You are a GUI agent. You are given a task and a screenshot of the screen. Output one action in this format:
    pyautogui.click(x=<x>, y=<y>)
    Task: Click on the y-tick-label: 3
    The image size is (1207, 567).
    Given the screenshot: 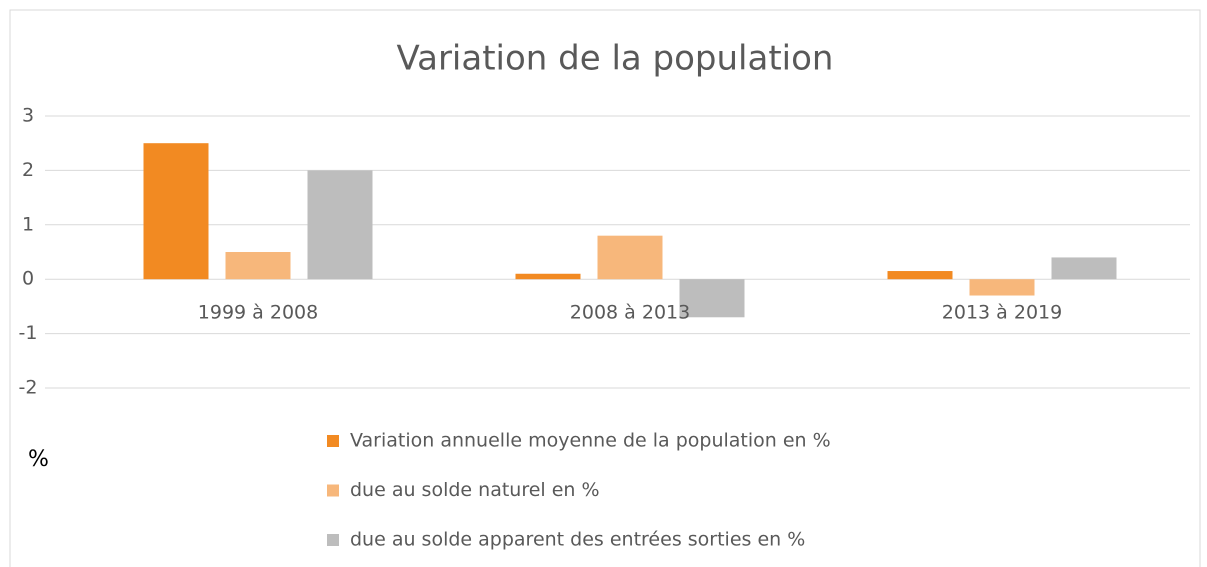 What is the action you would take?
    pyautogui.click(x=28, y=116)
    